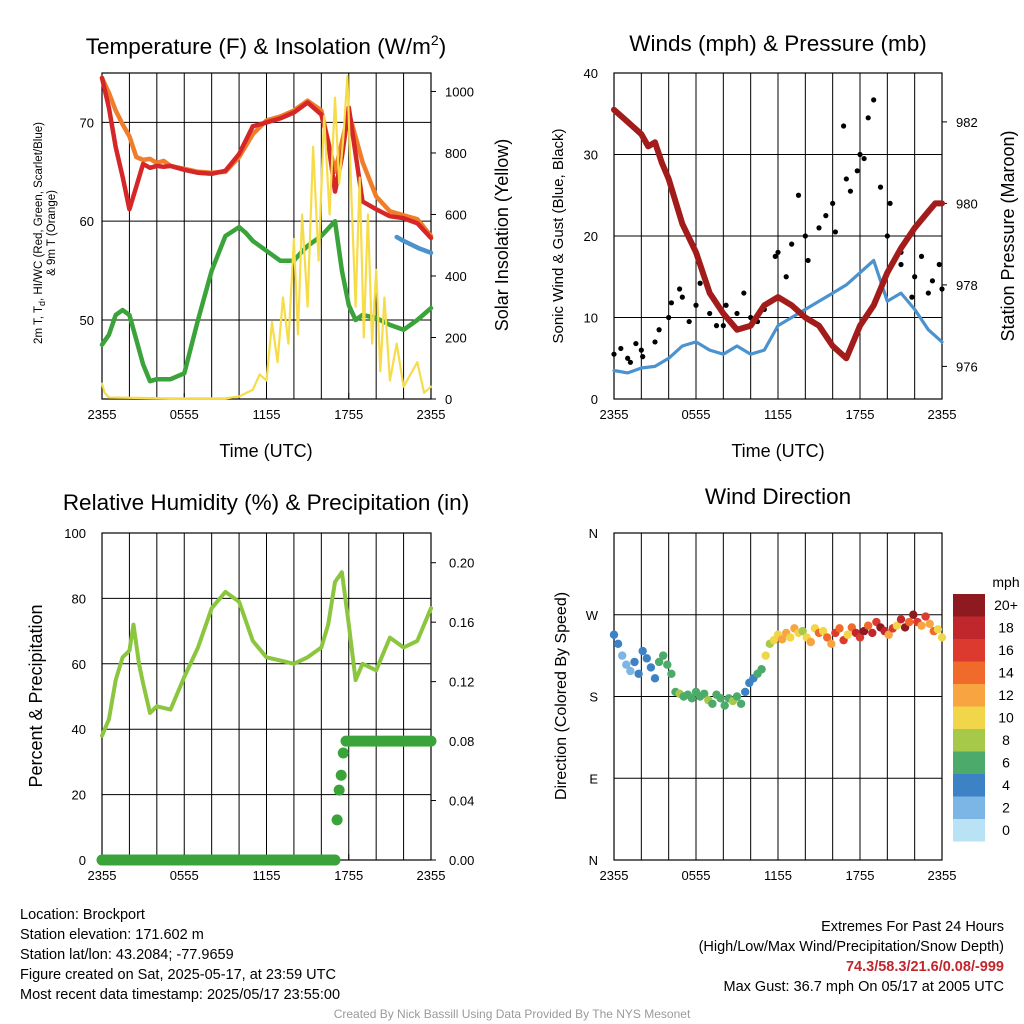 The width and height of the screenshot is (1024, 1024). I want to click on wind-direction-ytick-label: W, so click(592, 615).